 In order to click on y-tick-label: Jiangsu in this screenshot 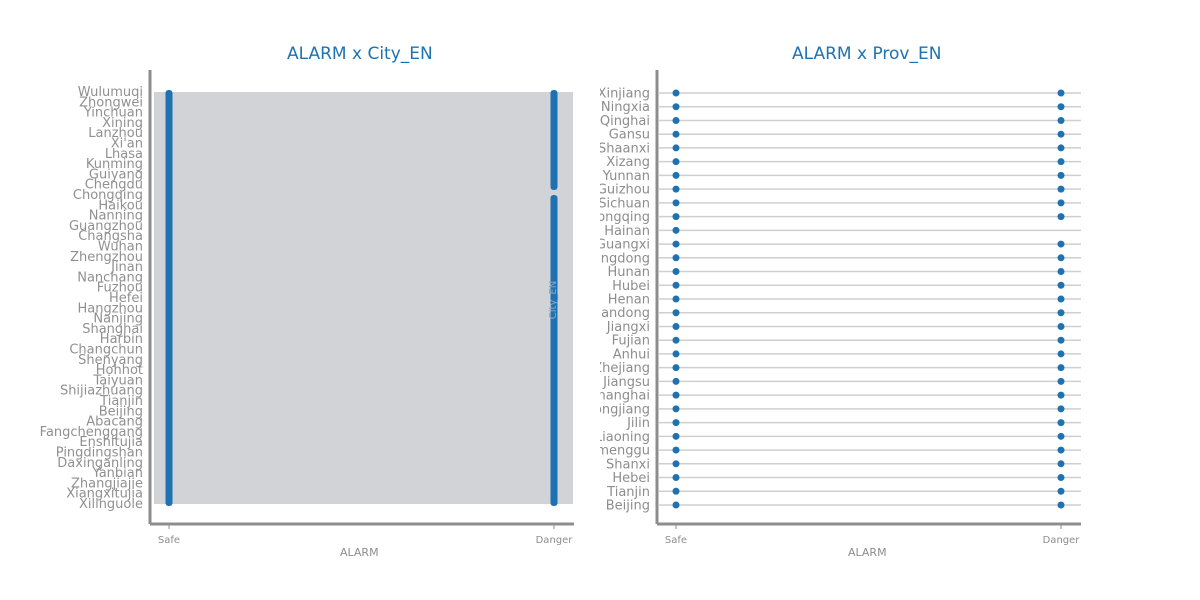, I will do `click(626, 382)`.